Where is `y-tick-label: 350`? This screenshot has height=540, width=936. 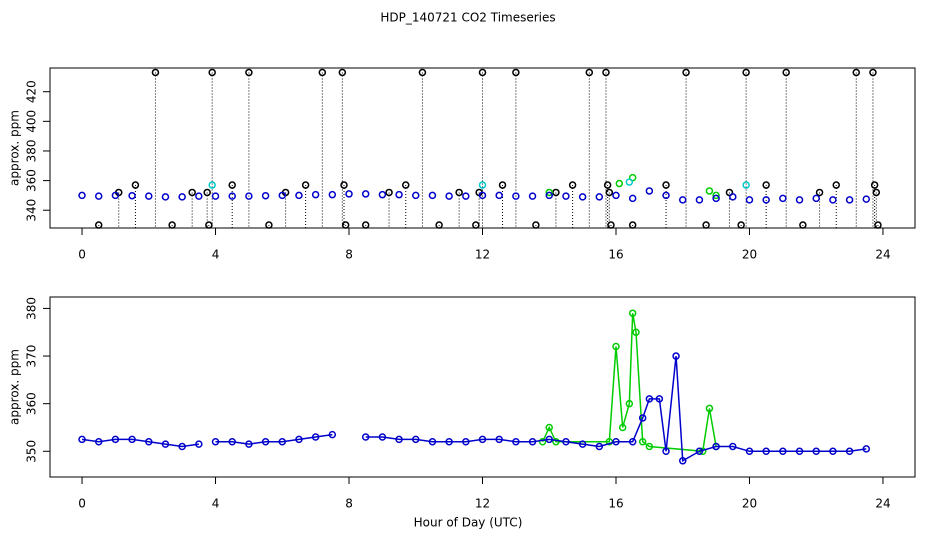
y-tick-label: 350 is located at coordinates (32, 451).